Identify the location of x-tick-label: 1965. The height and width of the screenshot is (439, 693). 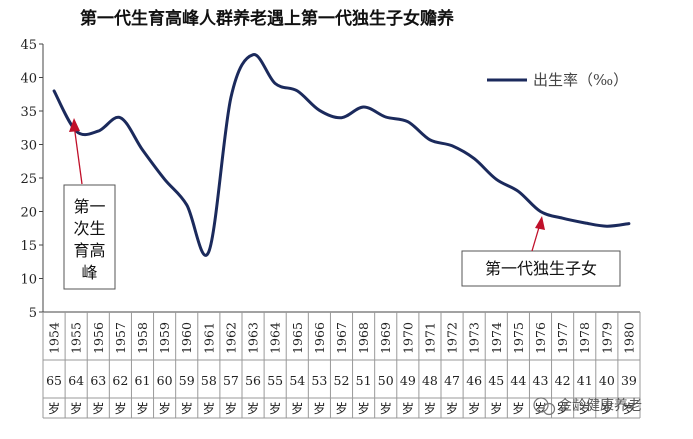
(297, 338).